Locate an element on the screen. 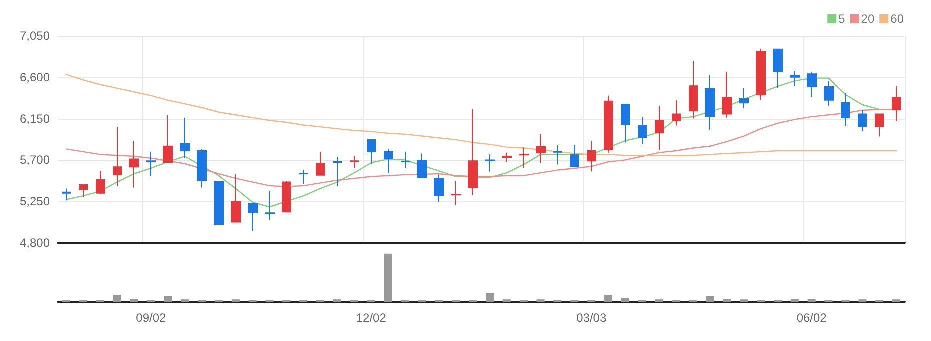 This screenshot has width=931, height=341. y-tick-label: 4,800 is located at coordinates (35, 243).